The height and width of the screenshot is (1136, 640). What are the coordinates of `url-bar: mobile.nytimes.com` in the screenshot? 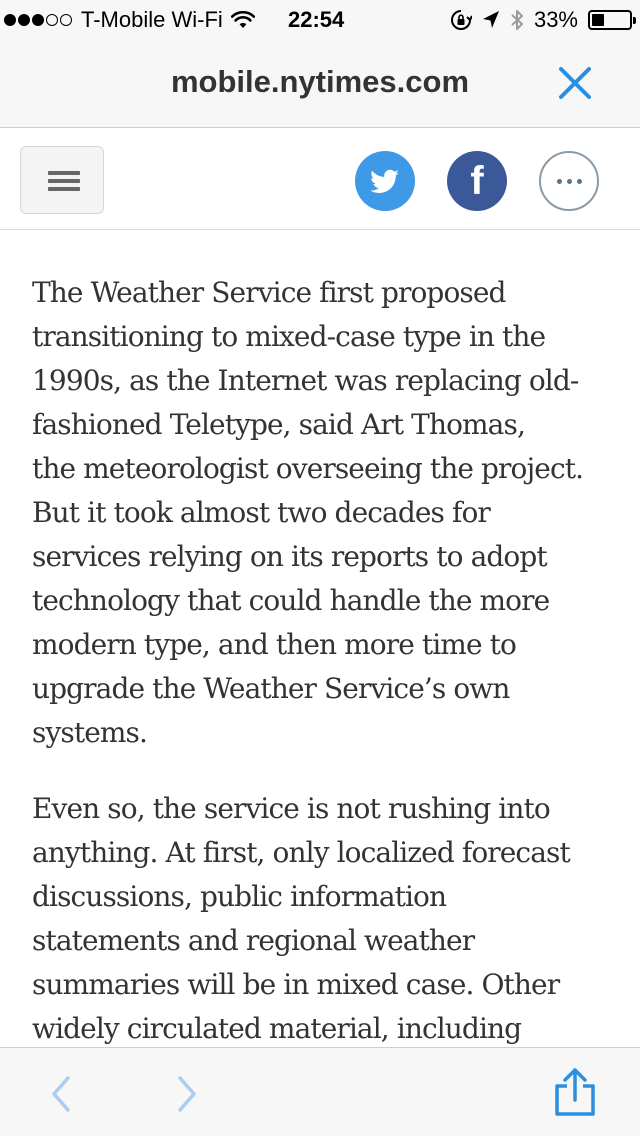 It's located at (320, 84).